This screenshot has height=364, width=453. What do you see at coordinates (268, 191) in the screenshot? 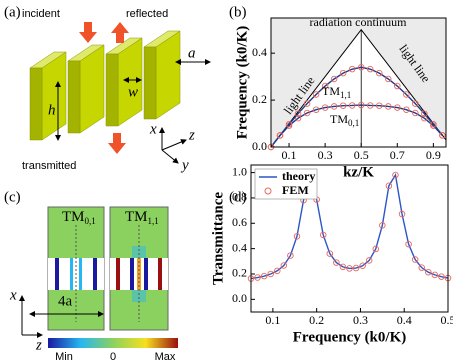
I see `legend-marker` at bounding box center [268, 191].